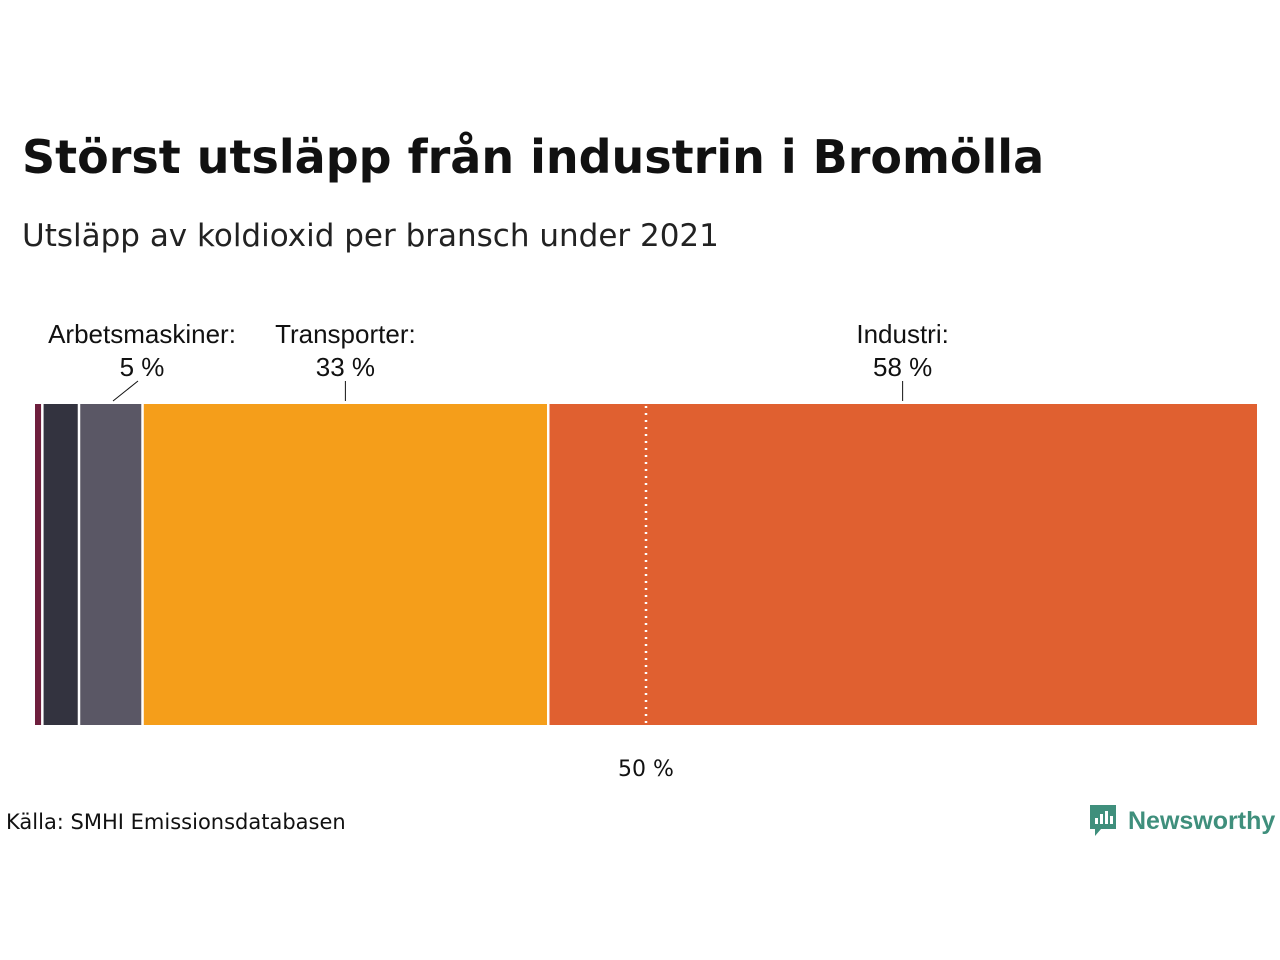  What do you see at coordinates (902, 367) in the screenshot?
I see `segment-value-label-industri: 58 %` at bounding box center [902, 367].